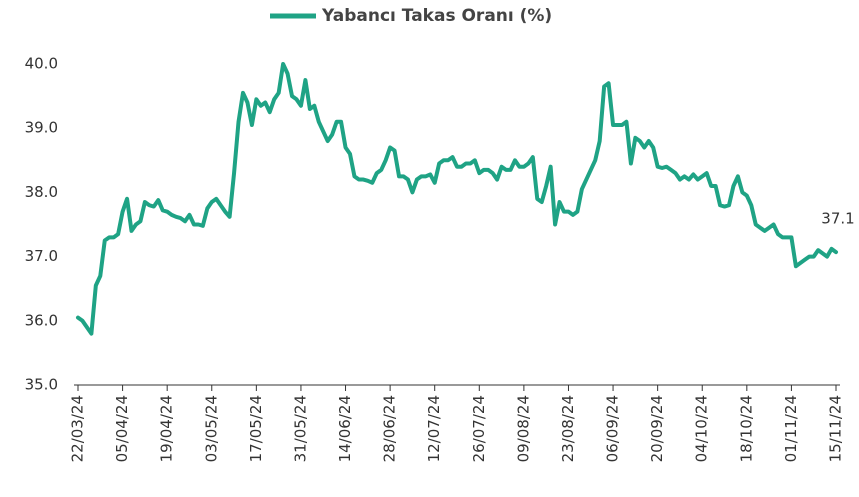 The width and height of the screenshot is (859, 497). Describe the element at coordinates (746, 428) in the screenshot. I see `x-tick-label: 18/10/24` at that location.